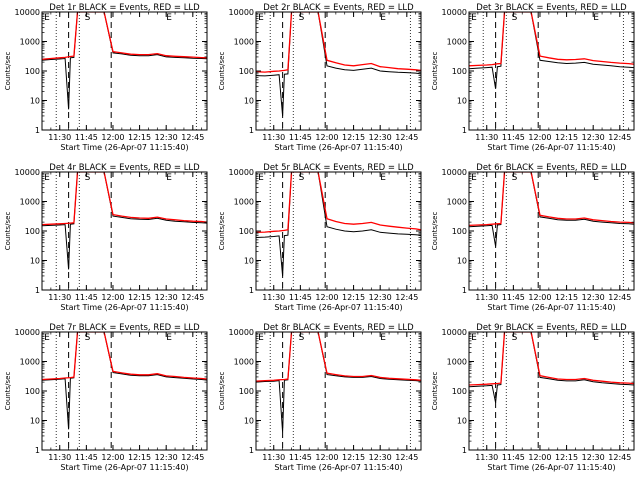 The width and height of the screenshot is (640, 480). I want to click on chart-title: Det 6r BLACK = Events, RED = LLD, so click(551, 168).